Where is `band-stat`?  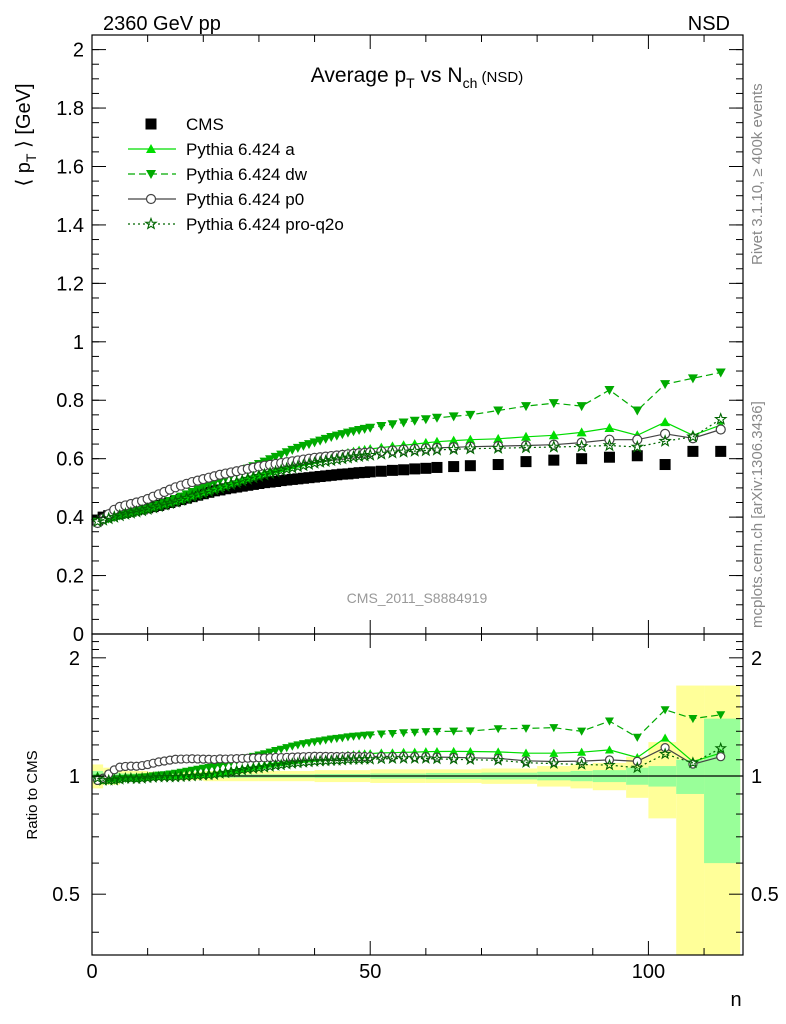 band-stat is located at coordinates (722, 791).